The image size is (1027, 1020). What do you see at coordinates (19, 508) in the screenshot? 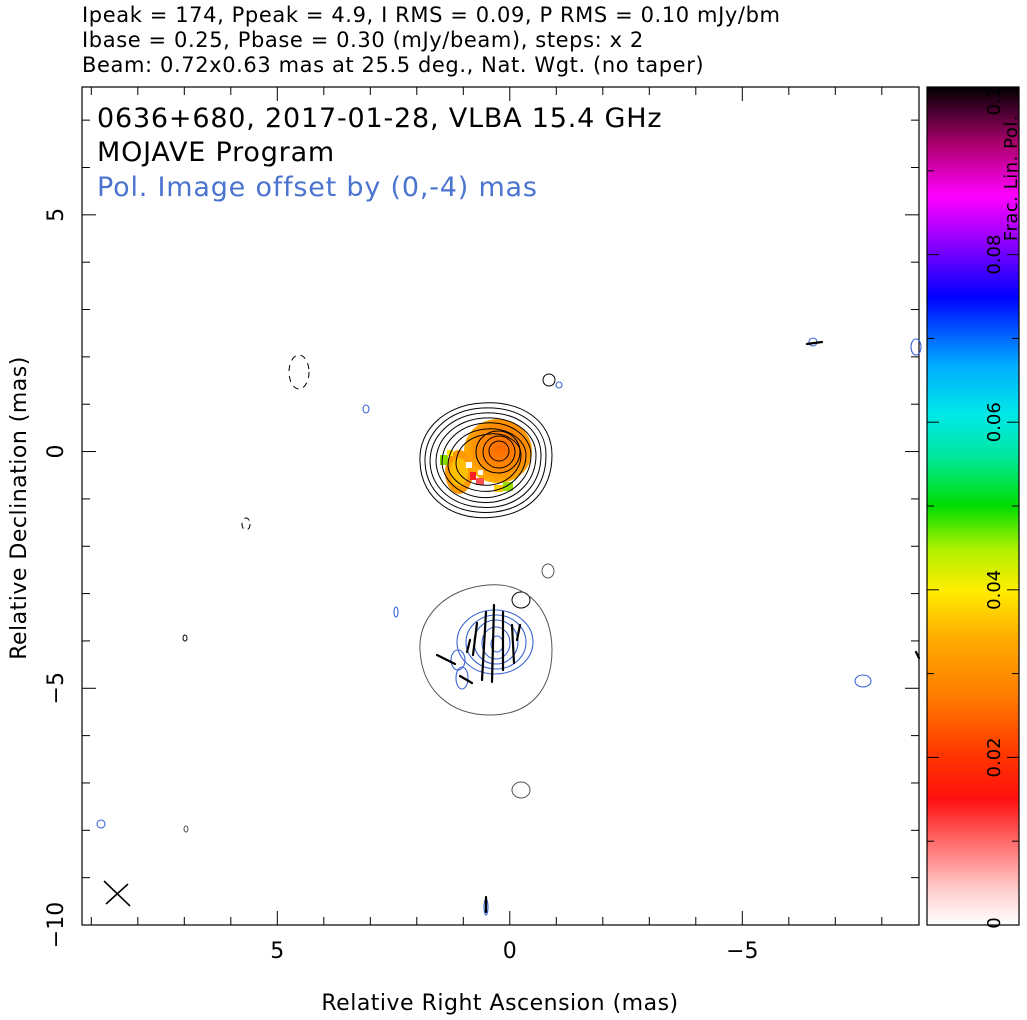
I see `y-axis-title: Relative Declination (mas)` at bounding box center [19, 508].